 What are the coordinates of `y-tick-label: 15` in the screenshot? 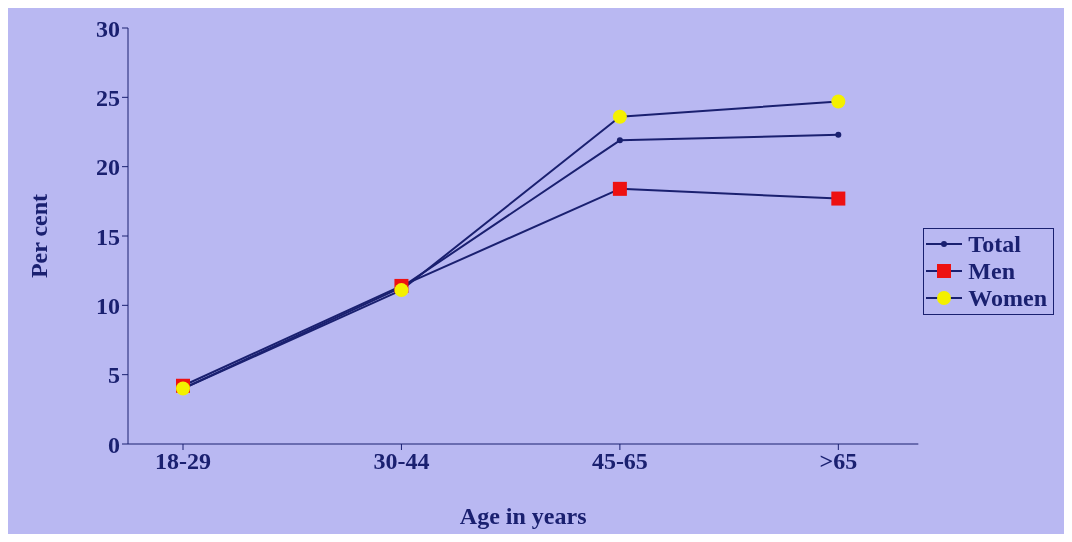 It's located at (108, 236).